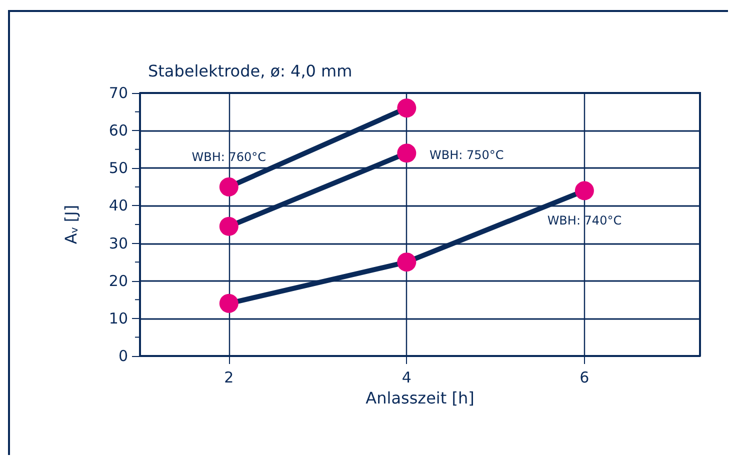  Describe the element at coordinates (420, 398) in the screenshot. I see `x-axis-title: Anlasszeit [h]` at that location.